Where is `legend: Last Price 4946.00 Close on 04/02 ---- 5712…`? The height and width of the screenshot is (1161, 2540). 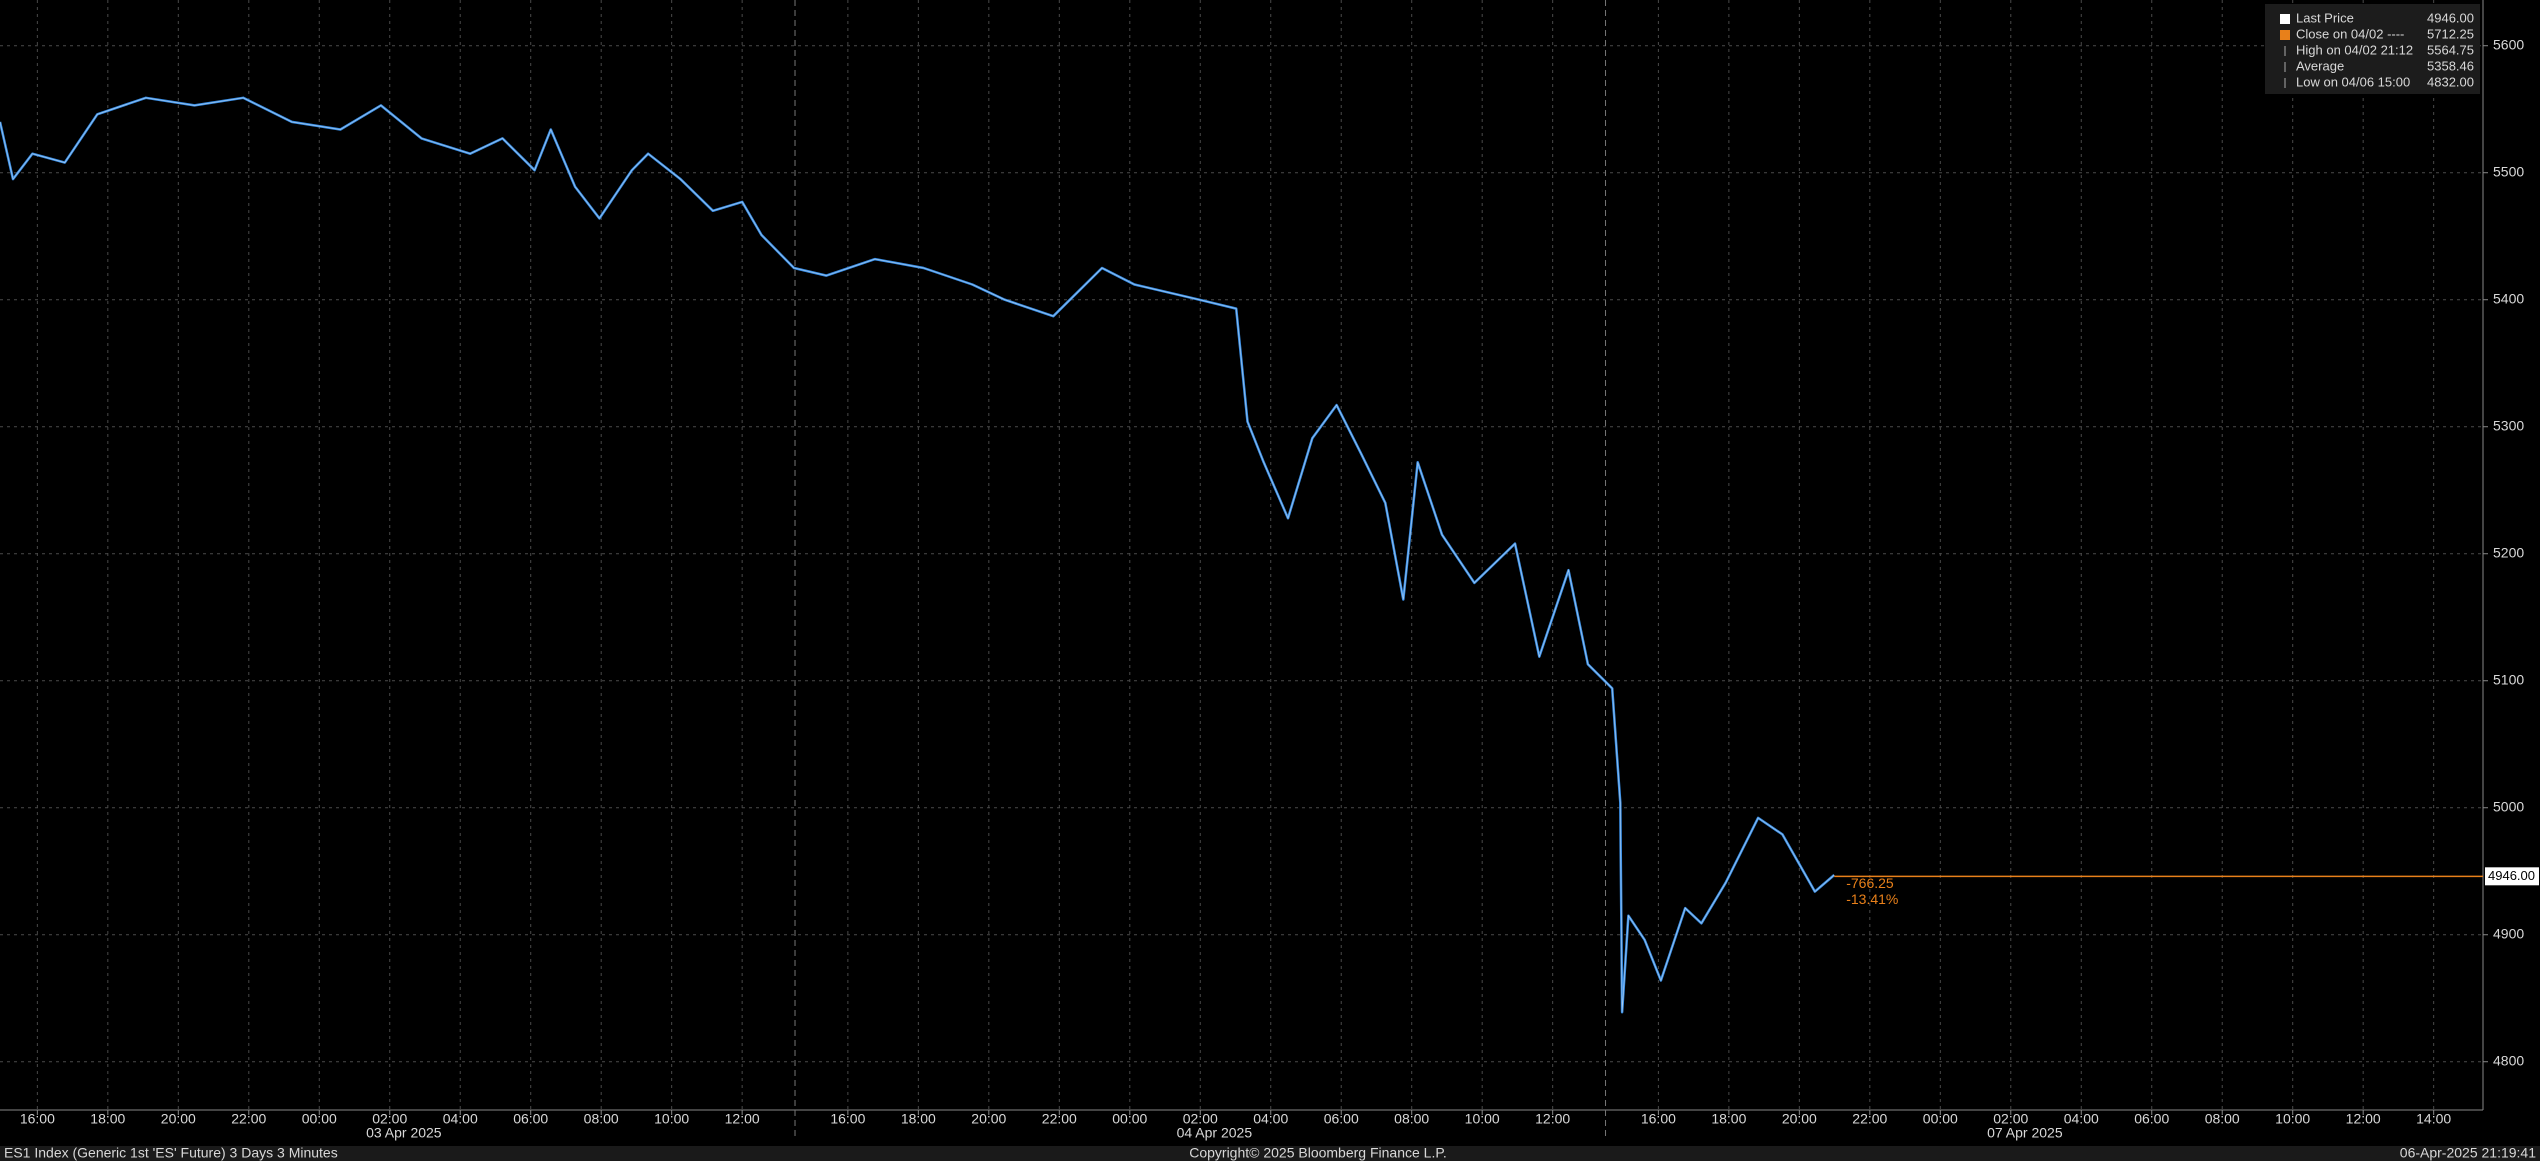
legend: Last Price 4946.00 Close on 04/02 ---- 5712… is located at coordinates (2372, 49).